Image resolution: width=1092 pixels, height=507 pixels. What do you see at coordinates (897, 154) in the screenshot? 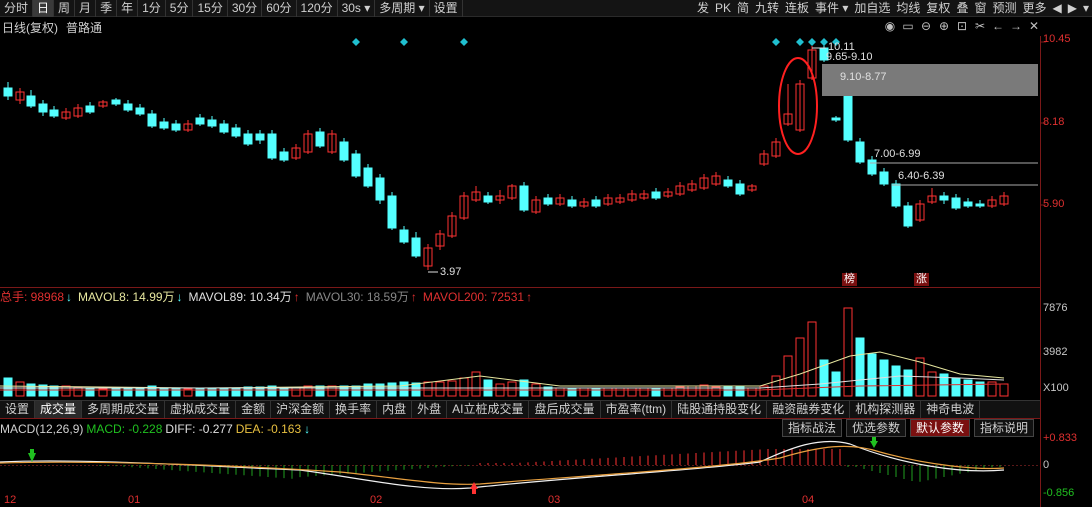
I see `gap-label: 7.00-6.99` at bounding box center [897, 154].